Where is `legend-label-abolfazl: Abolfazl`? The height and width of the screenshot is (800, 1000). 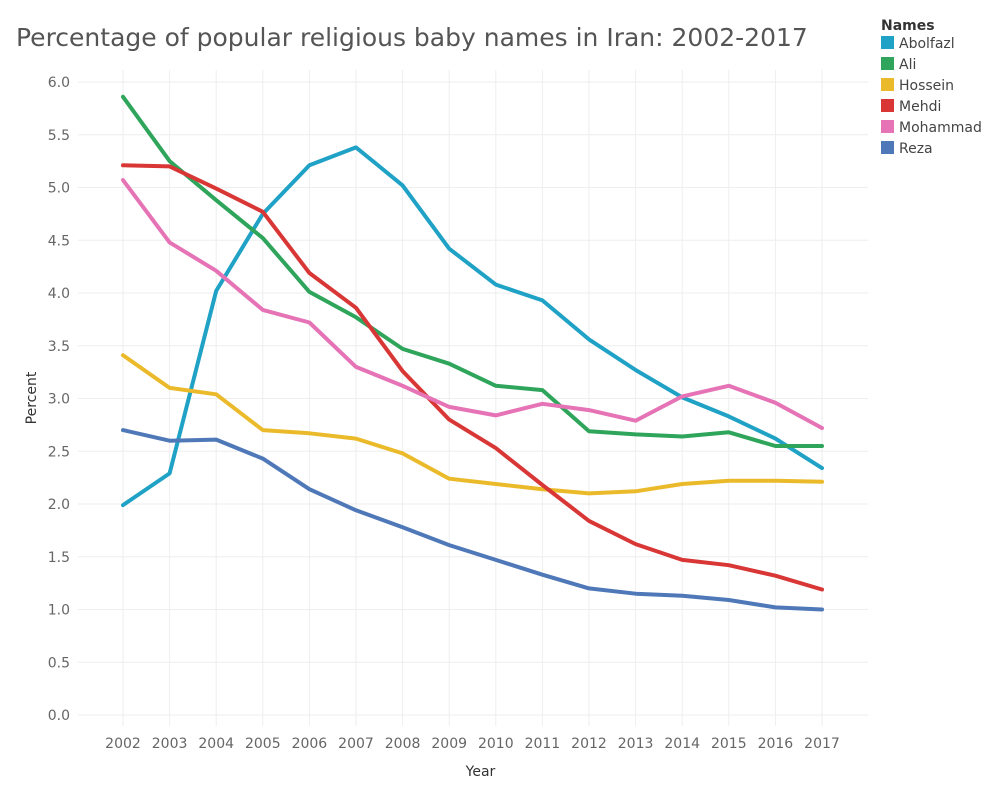
legend-label-abolfazl: Abolfazl is located at coordinates (927, 44).